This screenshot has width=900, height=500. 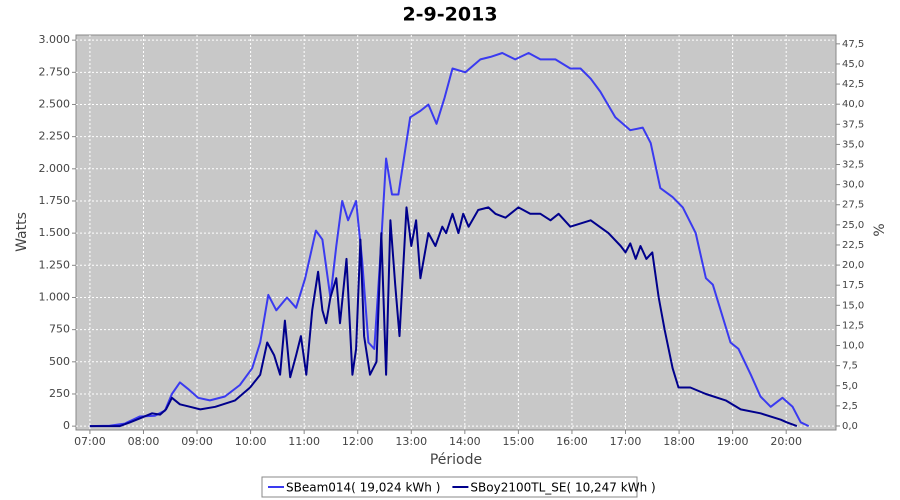 What do you see at coordinates (850, 386) in the screenshot?
I see `y2-tick-label: 5,0` at bounding box center [850, 386].